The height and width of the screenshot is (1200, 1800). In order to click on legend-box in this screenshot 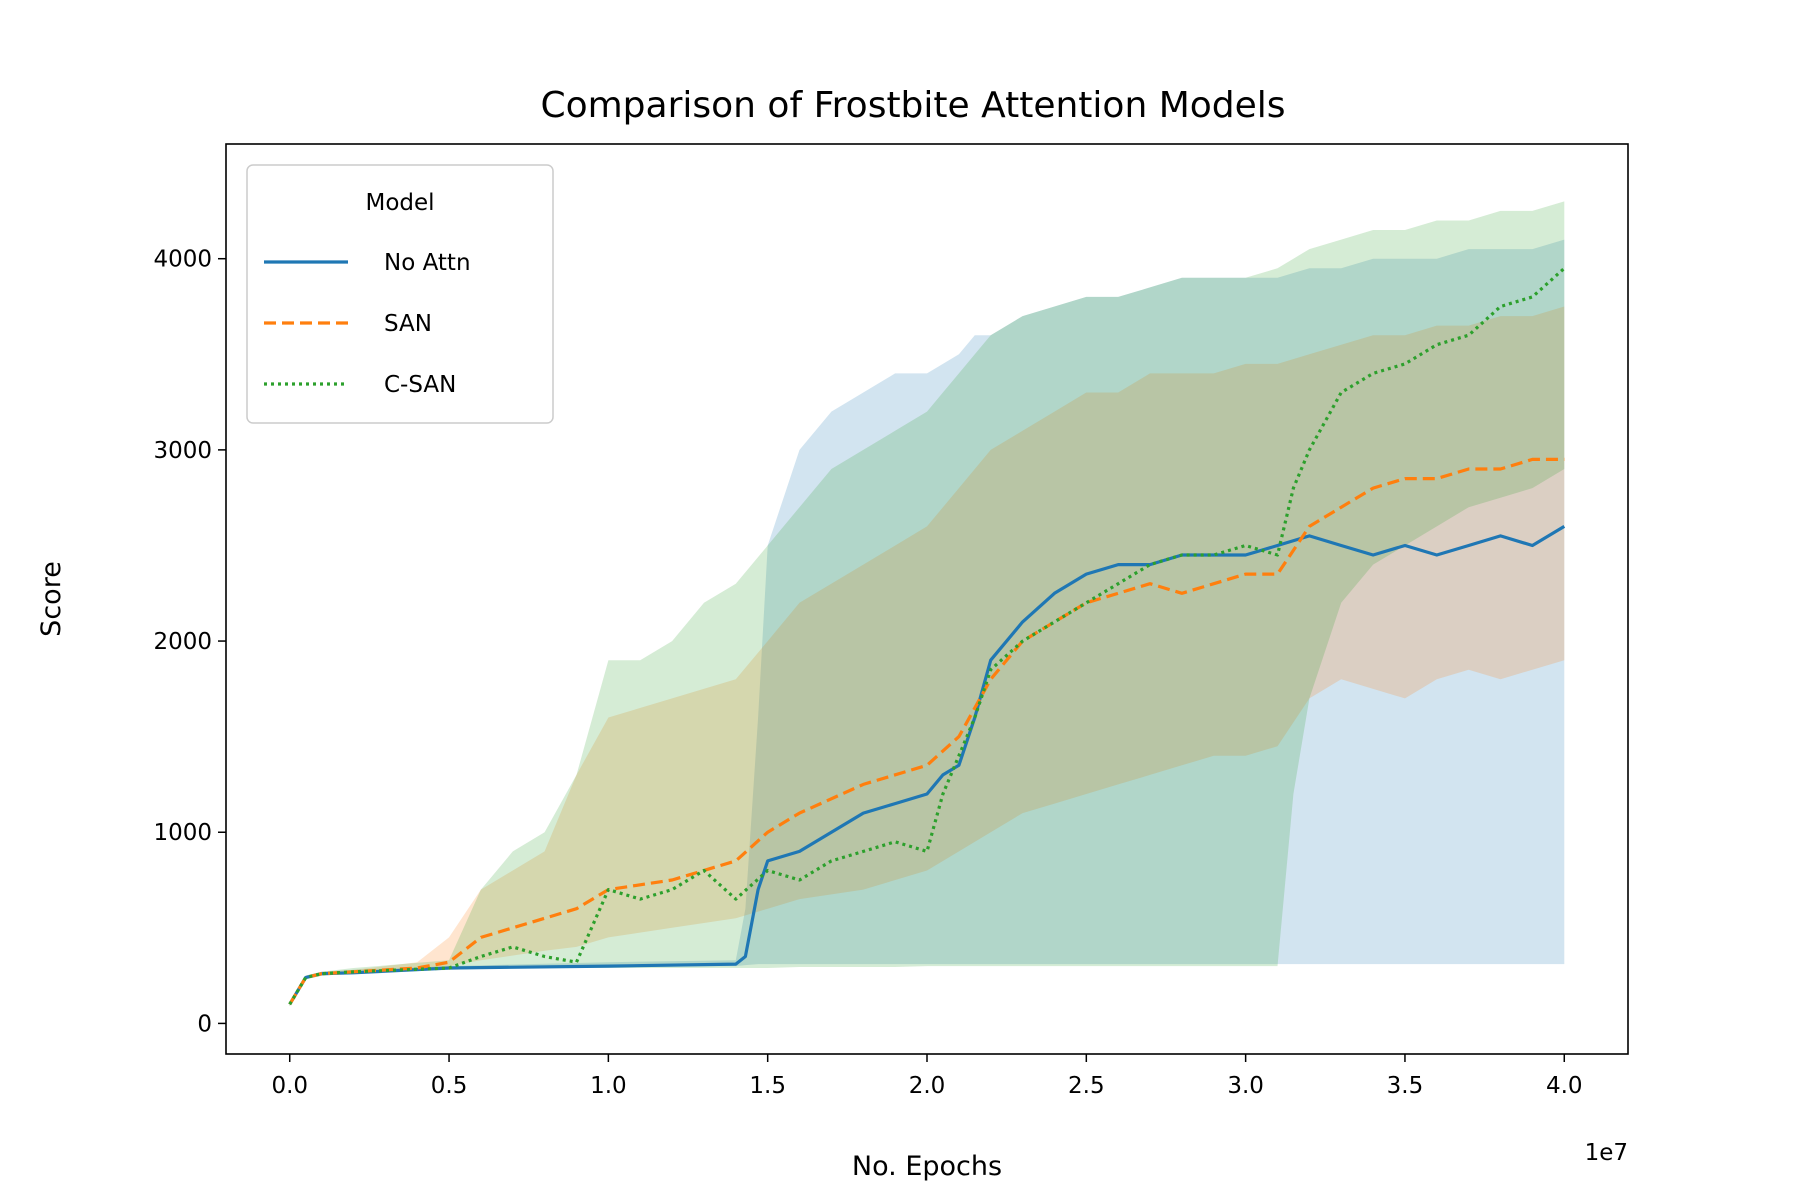, I will do `click(400, 294)`.